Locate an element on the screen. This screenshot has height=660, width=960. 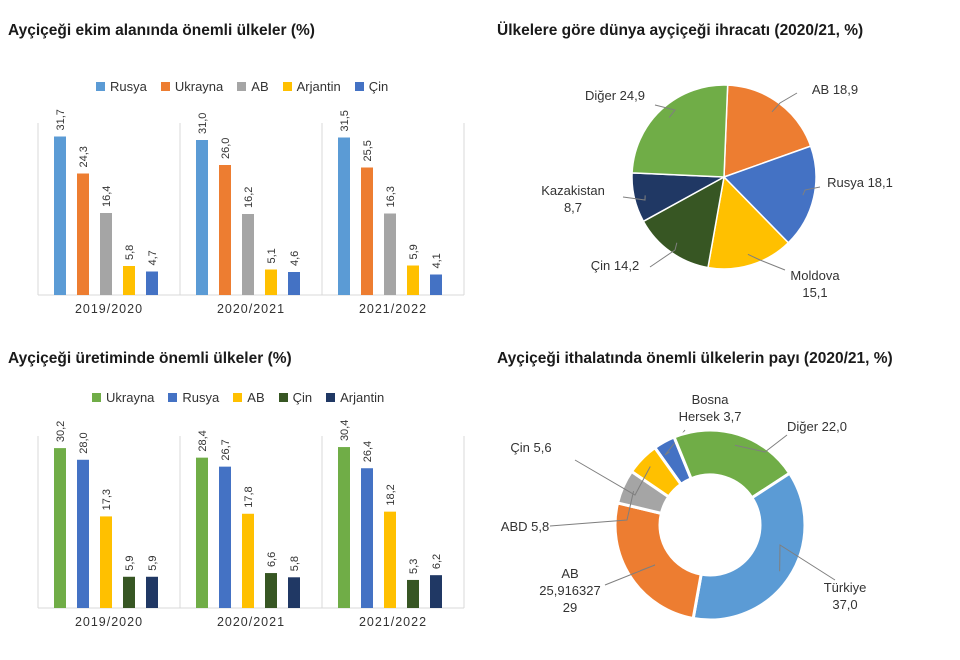
data-label: 5,8 is located at coordinates (295, 563).